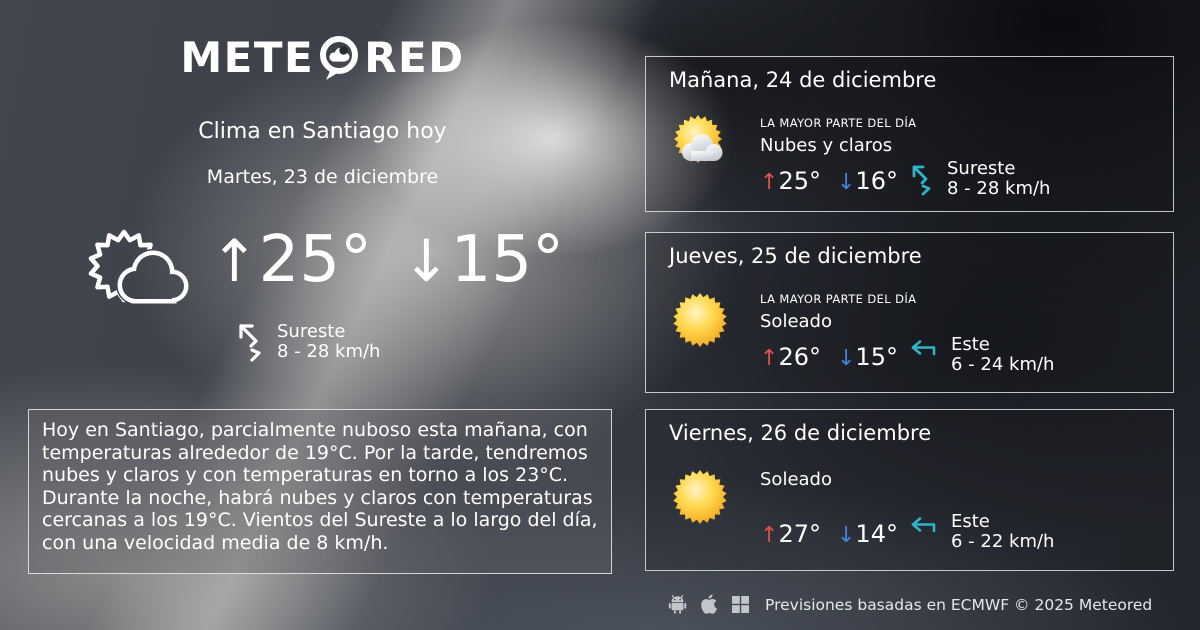 The width and height of the screenshot is (1200, 630). Describe the element at coordinates (339, 58) in the screenshot. I see `speech-bubble-cloud-icon` at that location.